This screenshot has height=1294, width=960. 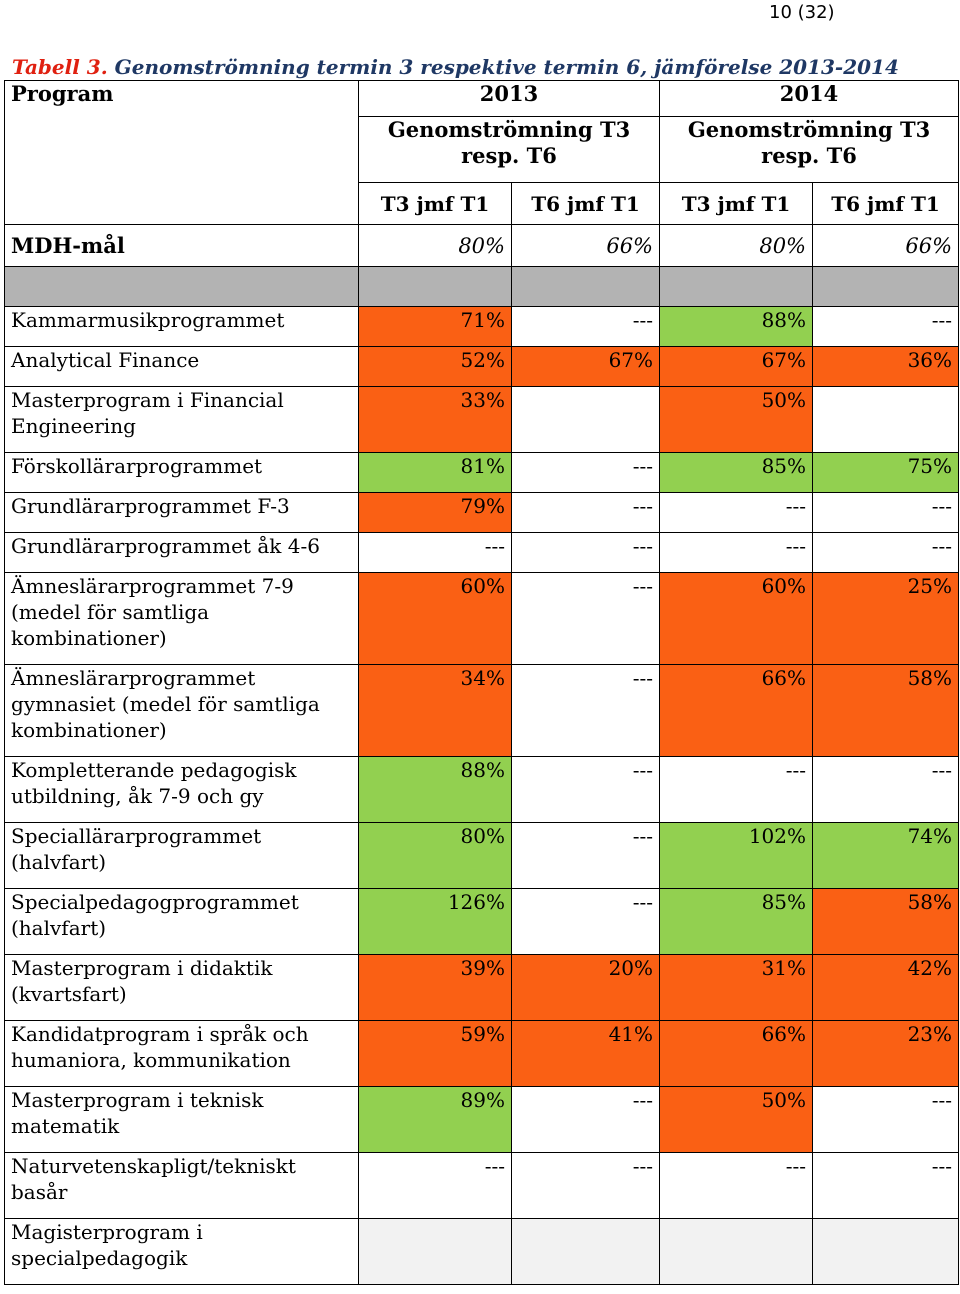 I want to click on table-row: Grundlärarprogrammet åk 4-6 --- --- --- ---, so click(x=482, y=552).